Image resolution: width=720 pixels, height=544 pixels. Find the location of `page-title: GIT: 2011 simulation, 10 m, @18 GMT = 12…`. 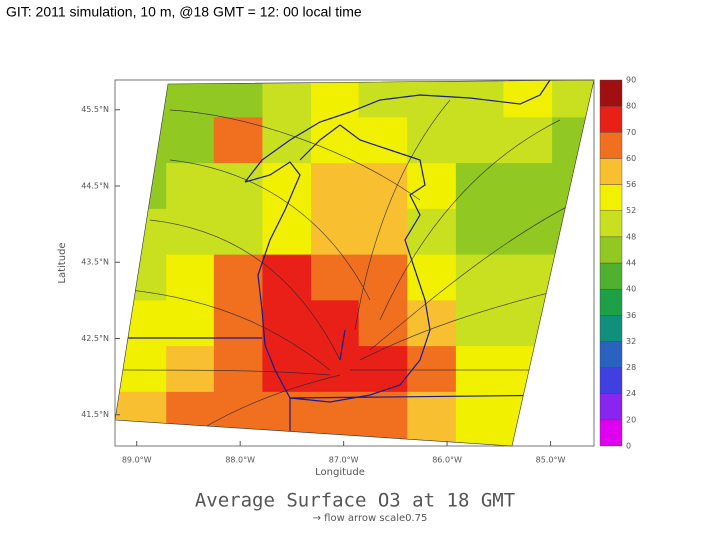

page-title: GIT: 2011 simulation, 10 m, @18 GMT = 12… is located at coordinates (184, 12).